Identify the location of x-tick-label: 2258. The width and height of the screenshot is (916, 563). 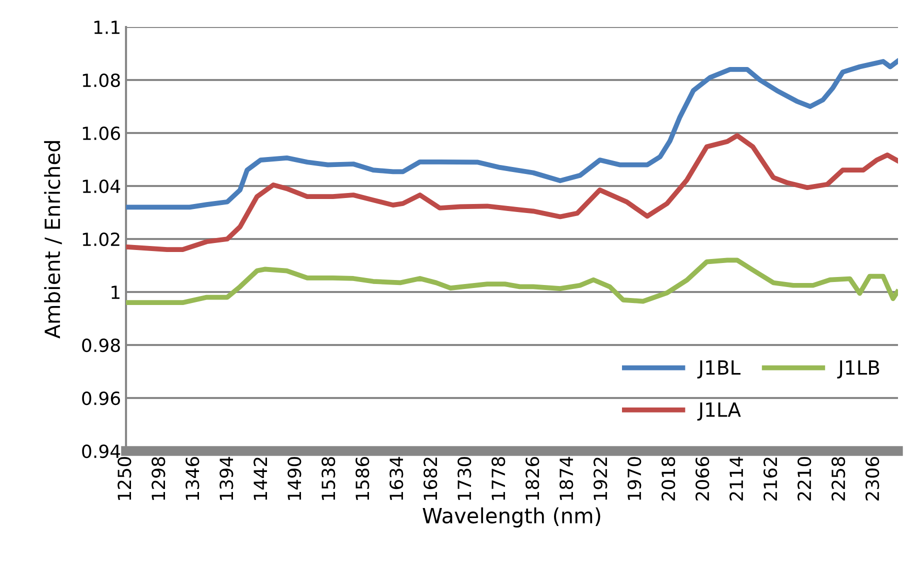
(839, 478).